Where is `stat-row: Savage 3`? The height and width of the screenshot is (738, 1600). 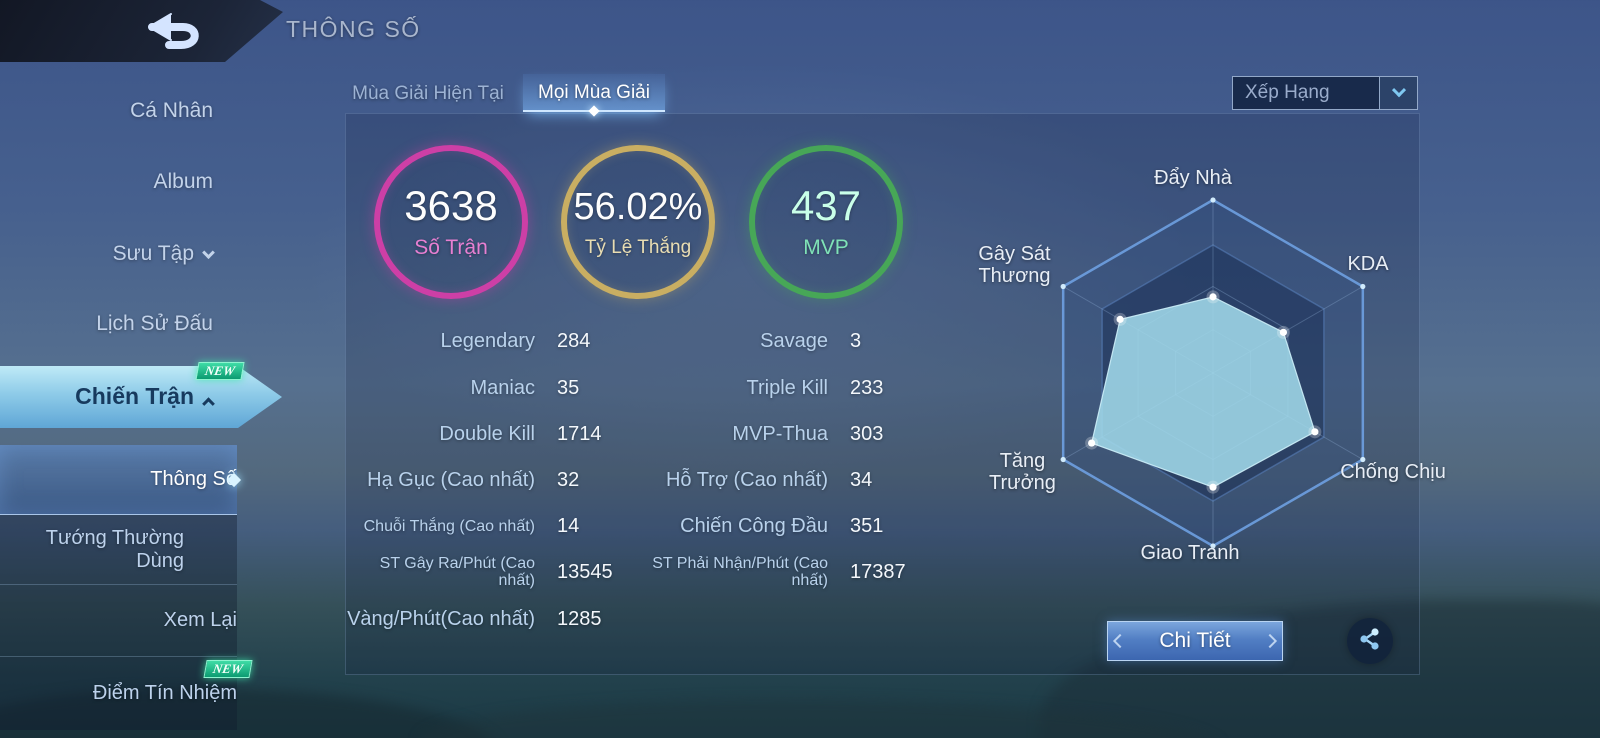 stat-row: Savage 3 is located at coordinates (811, 340).